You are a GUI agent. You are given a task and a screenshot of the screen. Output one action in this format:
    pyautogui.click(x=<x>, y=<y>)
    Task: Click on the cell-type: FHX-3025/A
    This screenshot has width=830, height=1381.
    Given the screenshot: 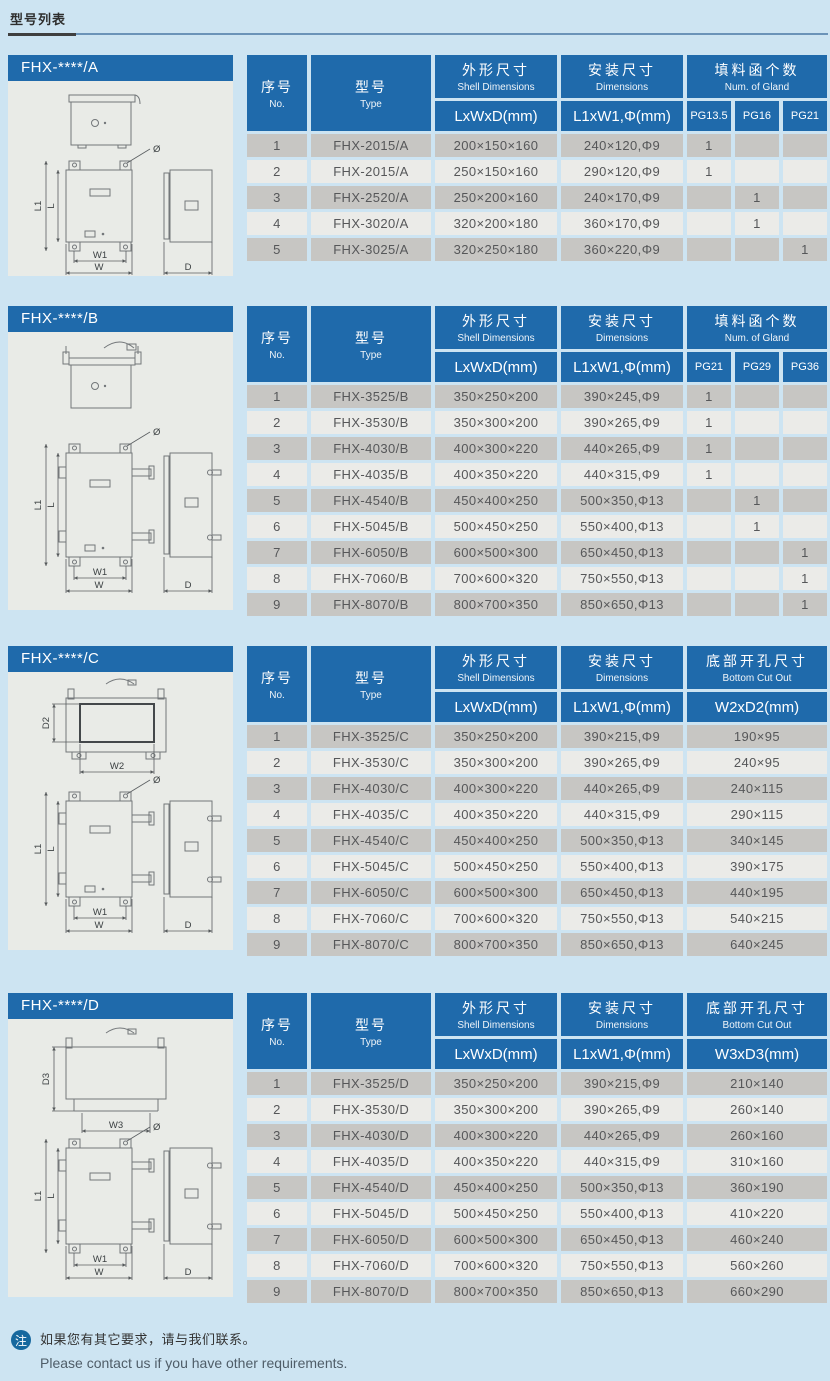 What is the action you would take?
    pyautogui.click(x=371, y=249)
    